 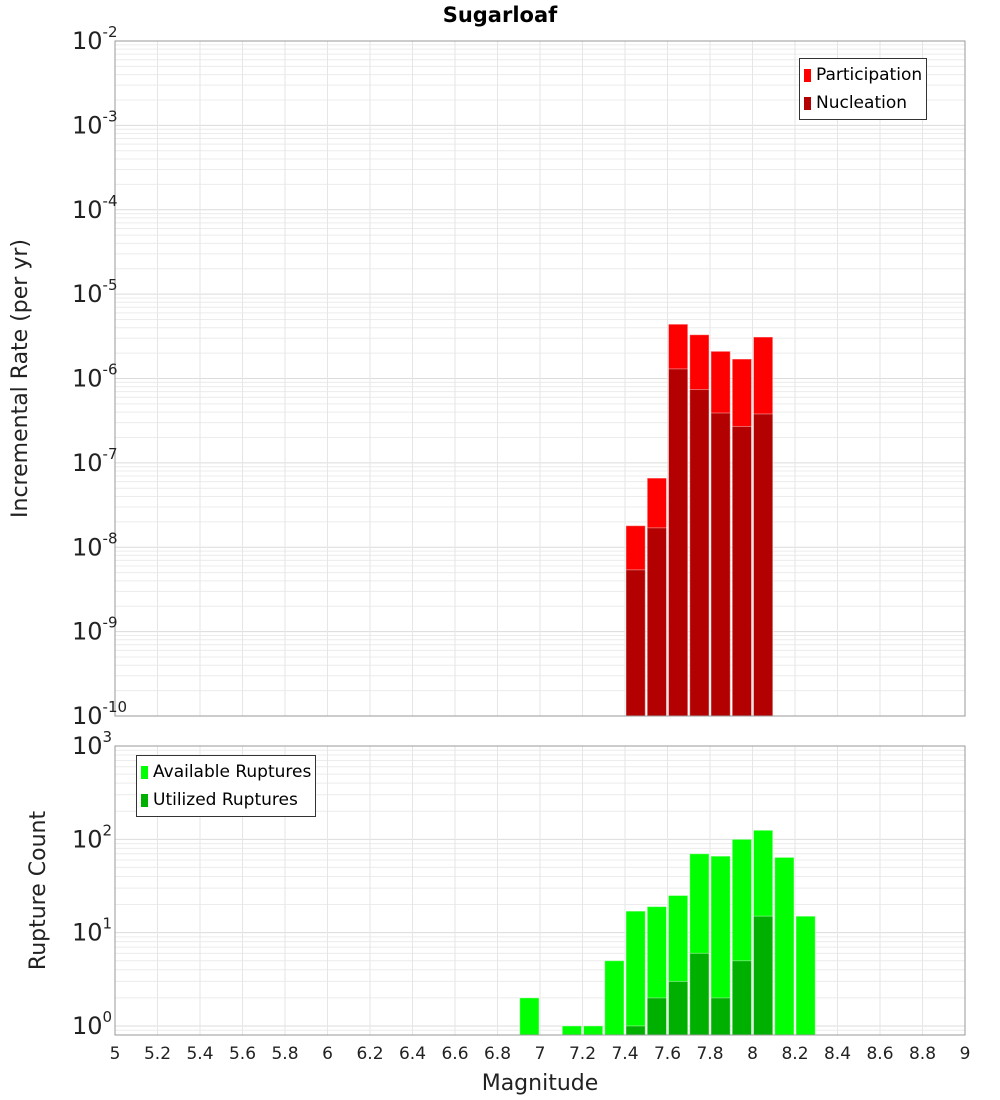 What do you see at coordinates (454, 1054) in the screenshot?
I see `x-tick-label: 6.6` at bounding box center [454, 1054].